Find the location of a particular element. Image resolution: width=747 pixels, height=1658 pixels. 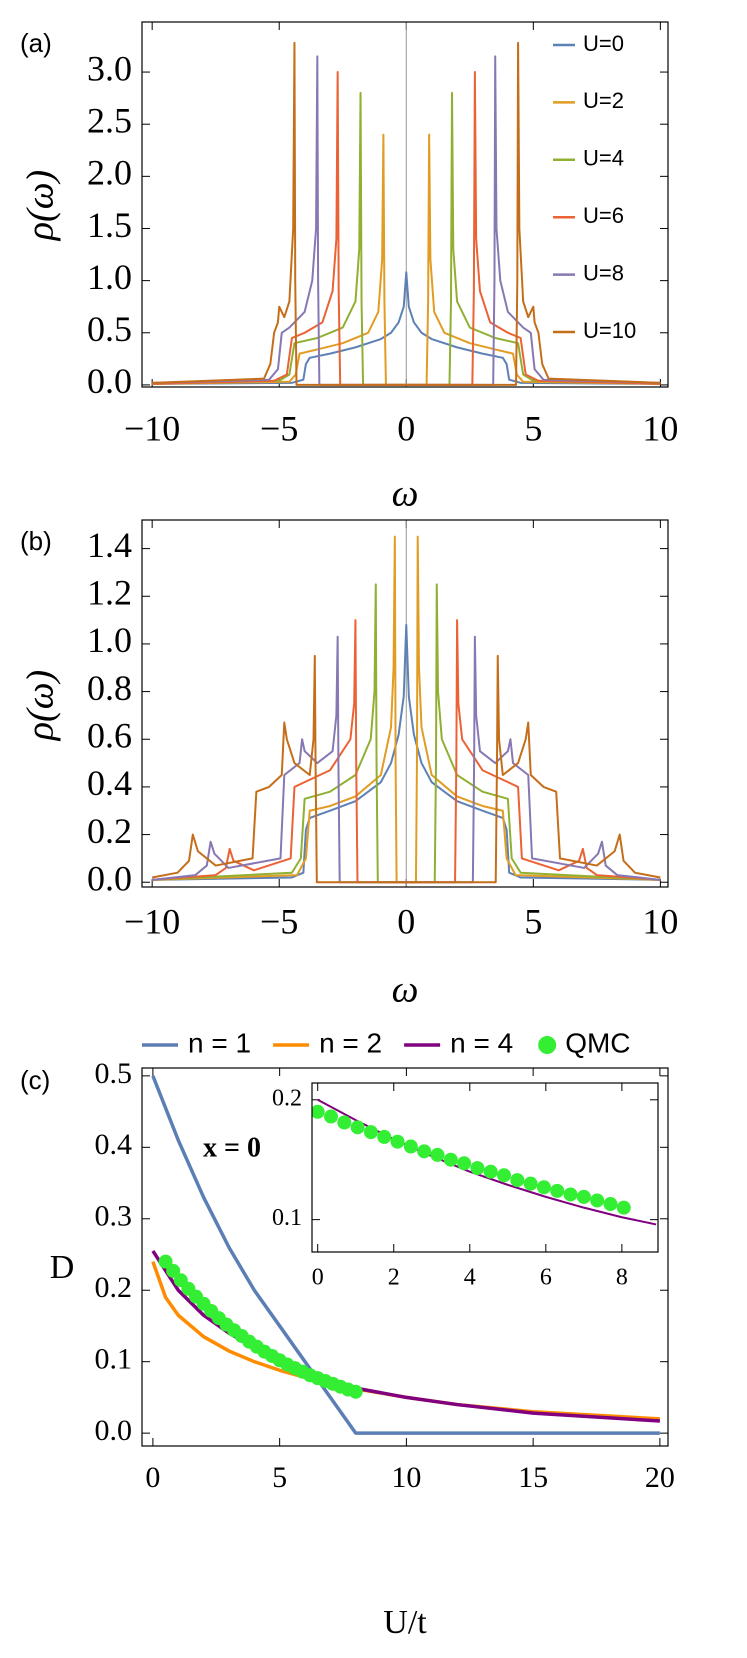

plot-frame is located at coordinates (485, 1167).